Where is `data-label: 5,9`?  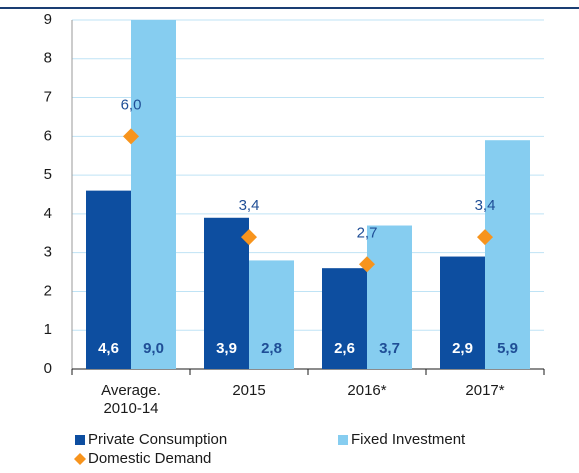 data-label: 5,9 is located at coordinates (507, 348).